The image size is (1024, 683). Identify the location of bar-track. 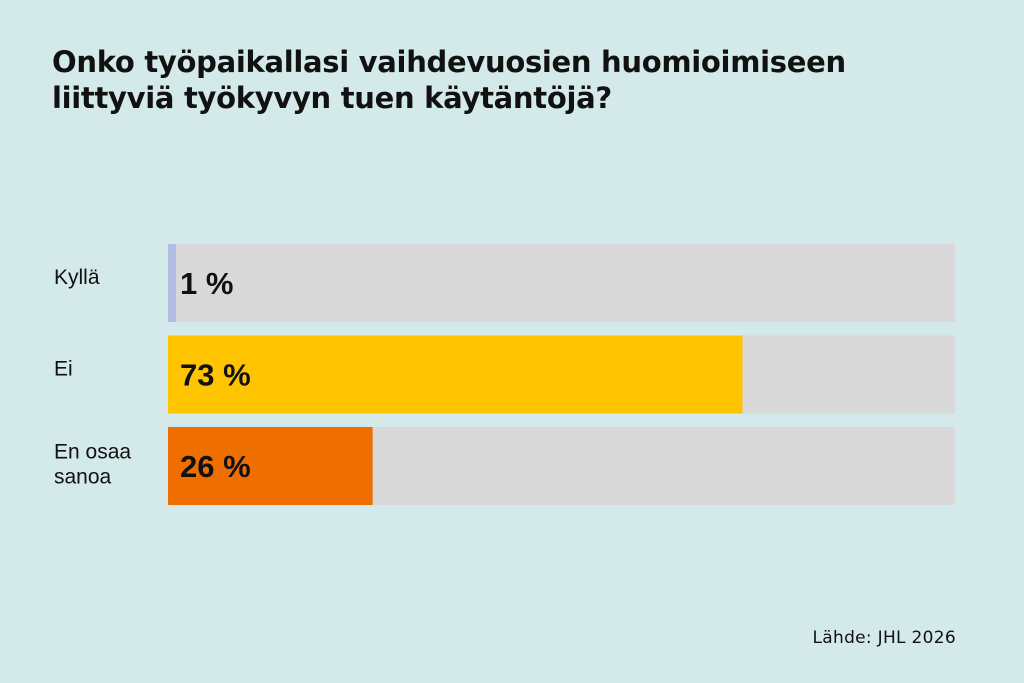
(561, 283).